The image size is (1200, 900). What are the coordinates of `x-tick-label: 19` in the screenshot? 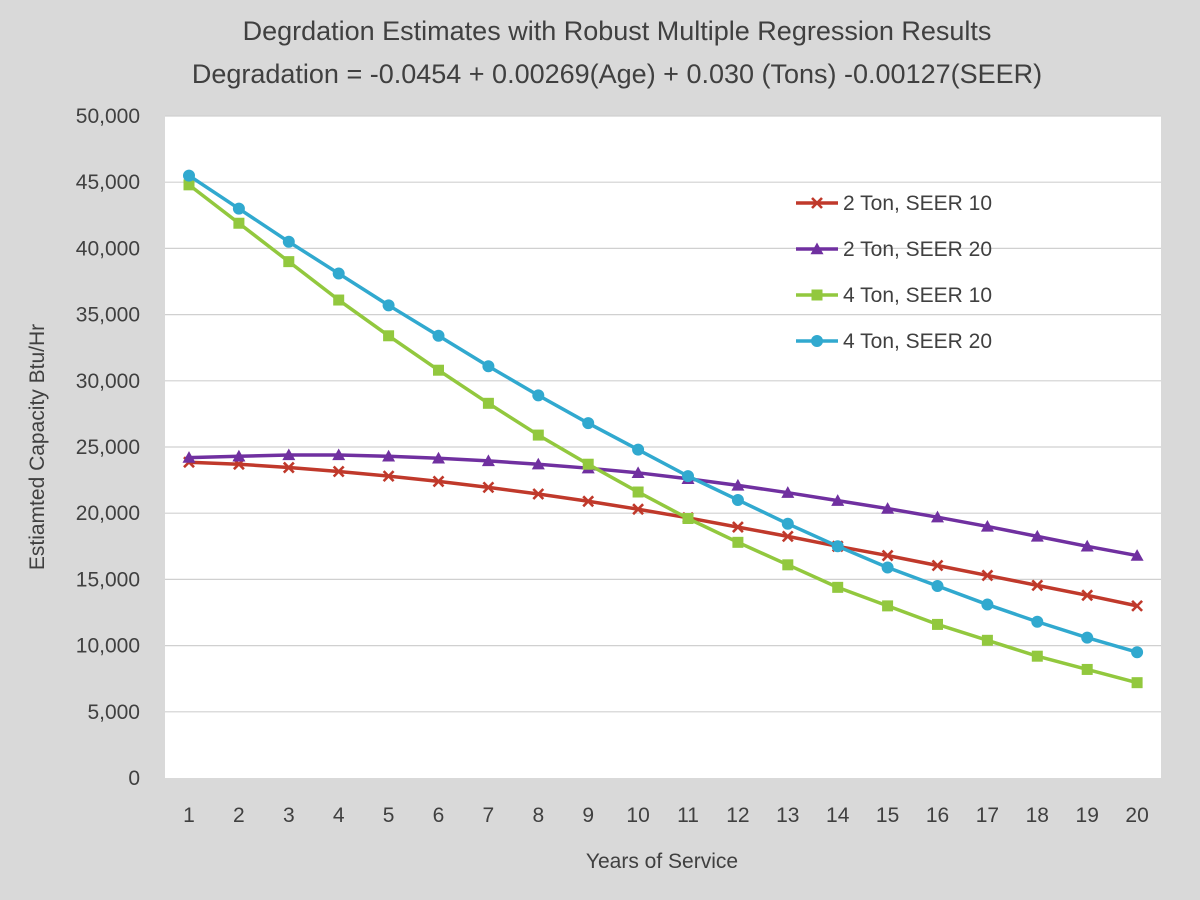 It's located at (1087, 815).